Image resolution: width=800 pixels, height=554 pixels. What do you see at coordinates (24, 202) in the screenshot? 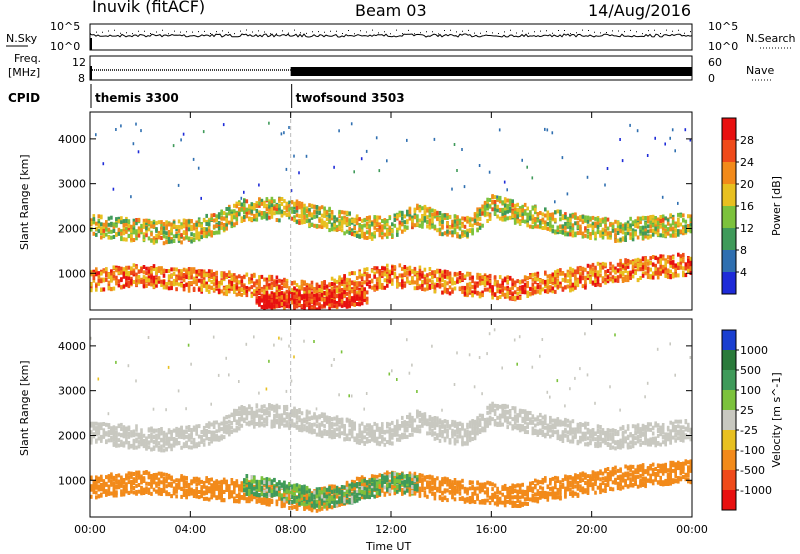
I see `power-y-axis-label: Slant Range [km]` at bounding box center [24, 202].